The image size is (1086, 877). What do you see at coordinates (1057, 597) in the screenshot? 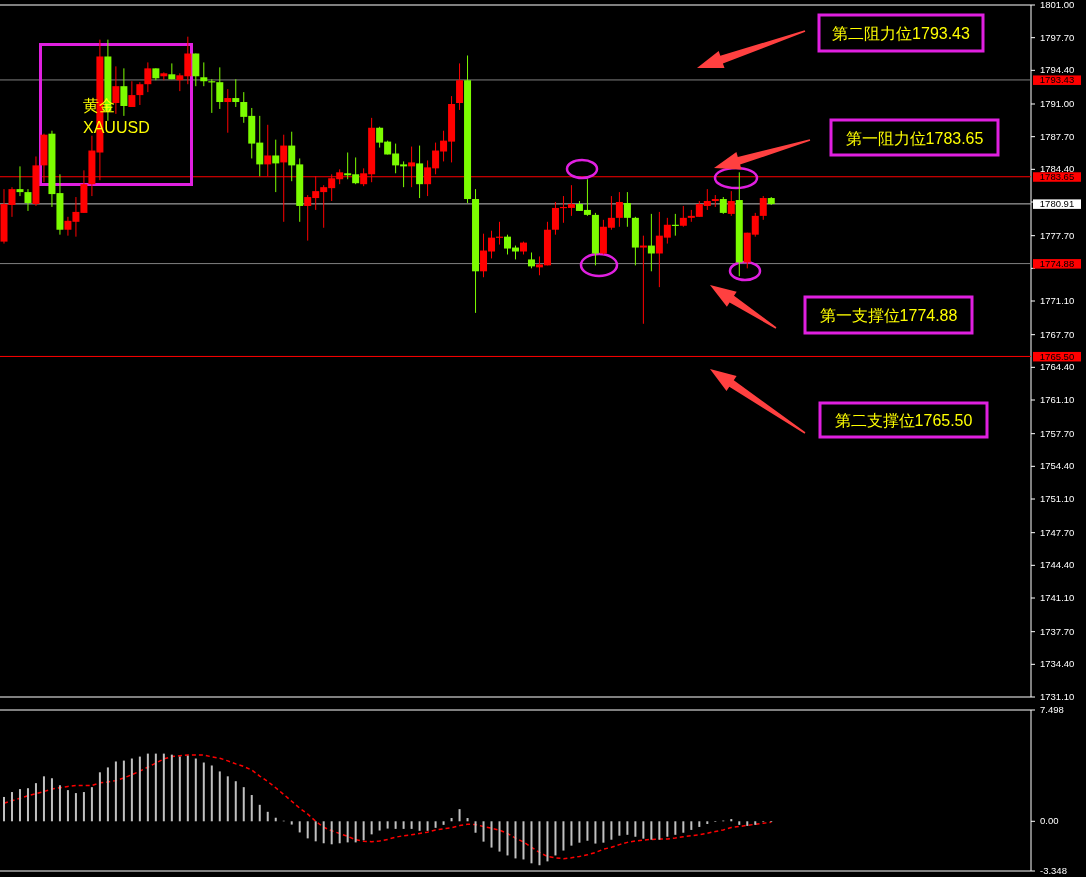
I see `y-tick-label: 1741.10` at bounding box center [1057, 597].